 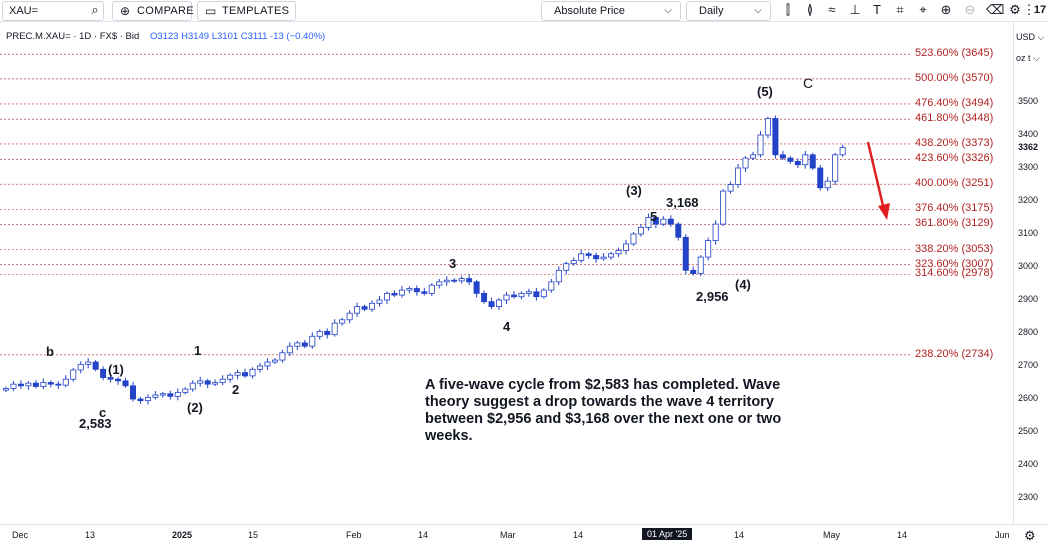 What do you see at coordinates (195, 407) in the screenshot?
I see `wave-label-2-paren: (2)` at bounding box center [195, 407].